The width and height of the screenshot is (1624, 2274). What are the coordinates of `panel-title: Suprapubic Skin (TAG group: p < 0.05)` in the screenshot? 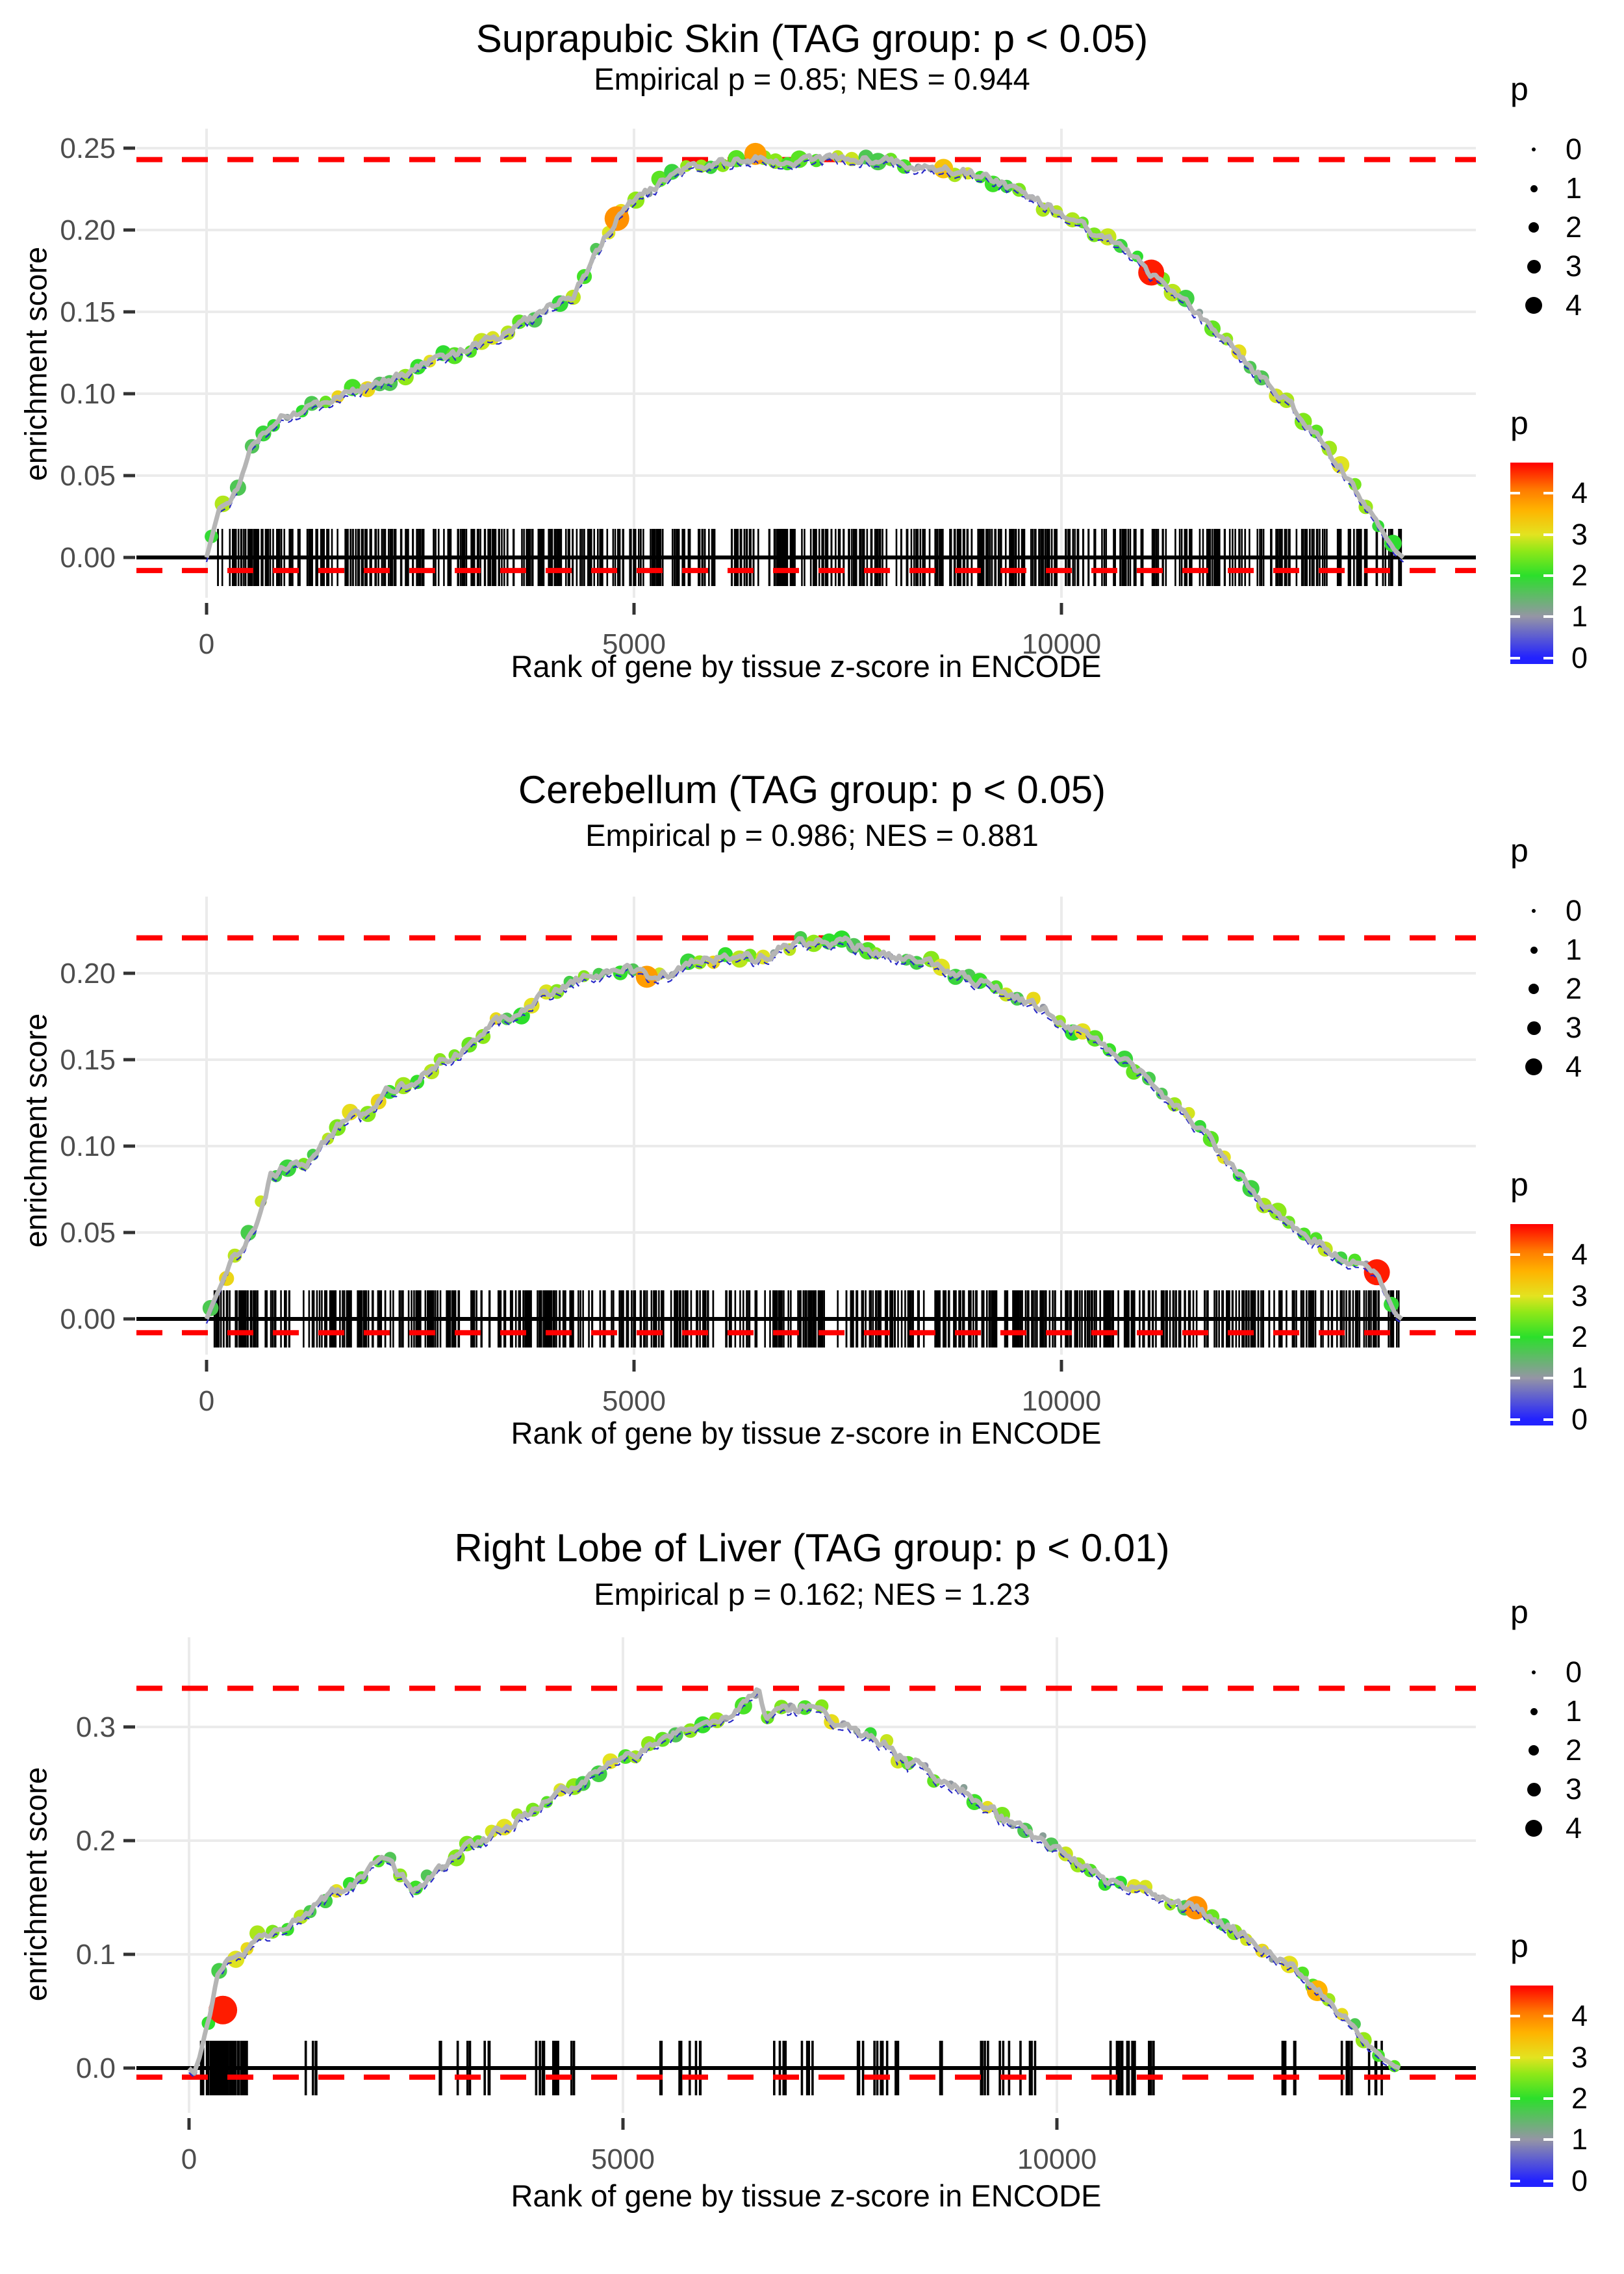 It's located at (812, 38).